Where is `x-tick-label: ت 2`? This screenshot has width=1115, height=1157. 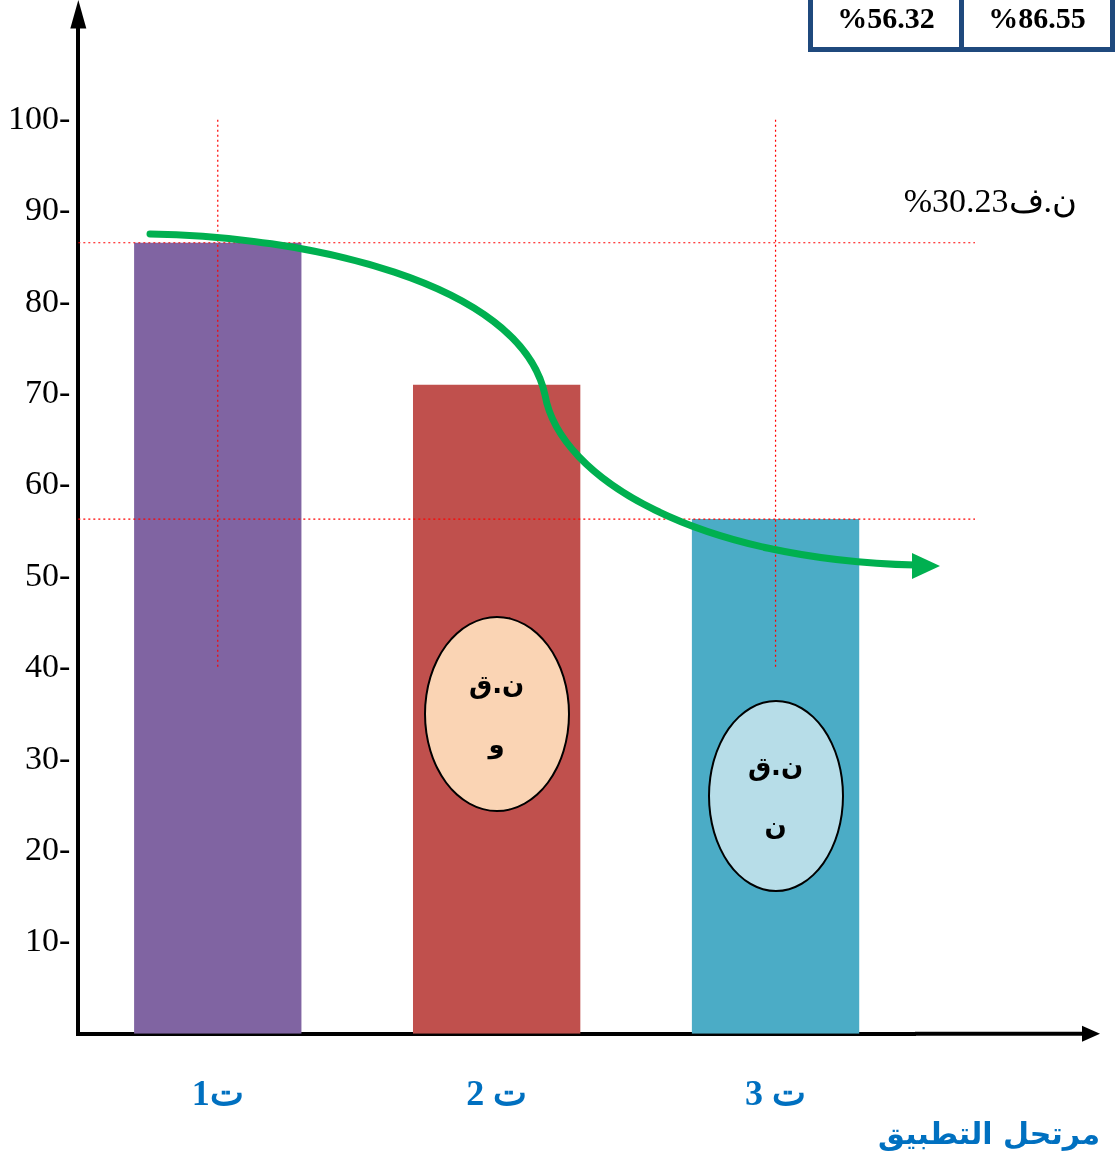 x-tick-label: ت 2 is located at coordinates (497, 1092).